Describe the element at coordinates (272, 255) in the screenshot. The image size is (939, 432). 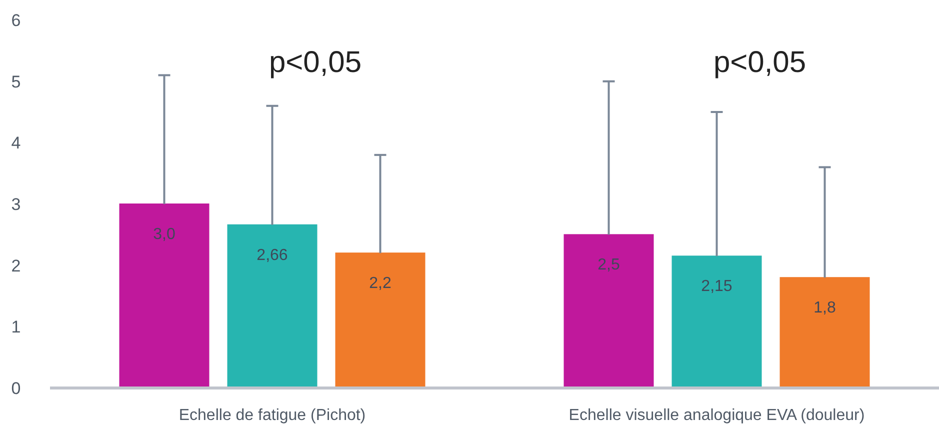
I see `data-label: 2,66` at that location.